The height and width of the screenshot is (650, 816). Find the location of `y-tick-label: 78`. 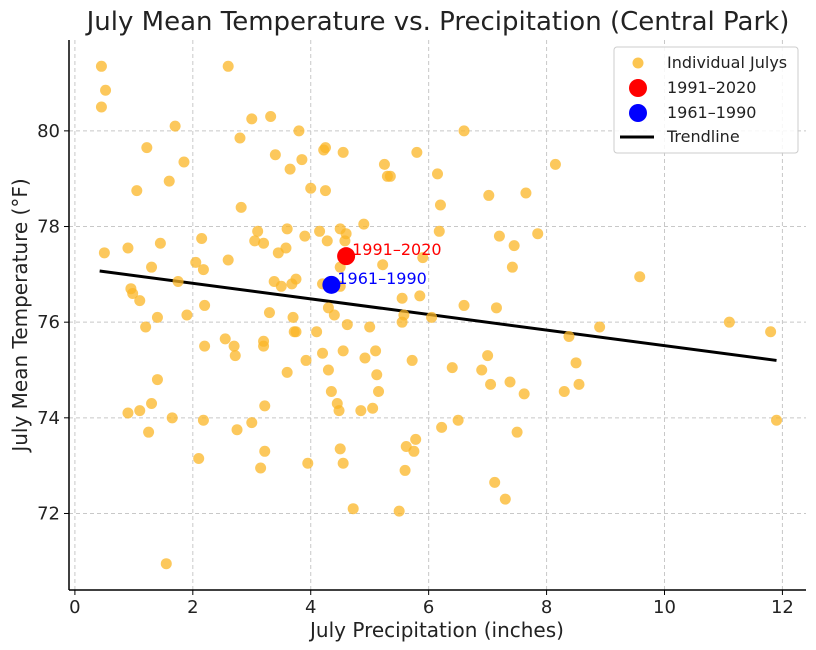

y-tick-label: 78 is located at coordinates (48, 227).